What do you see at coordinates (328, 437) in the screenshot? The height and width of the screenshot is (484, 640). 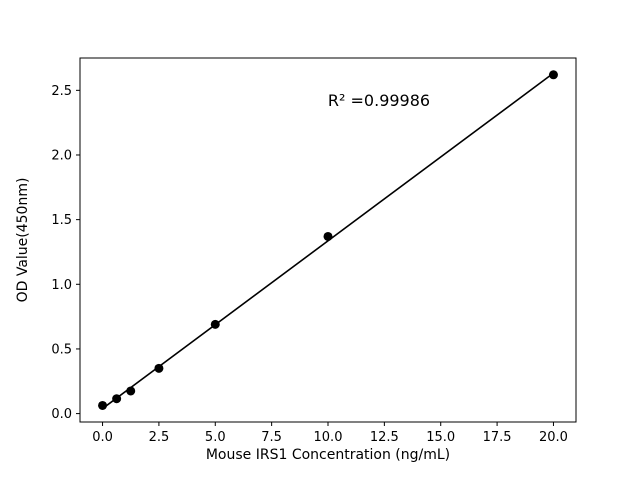 I see `x-tick-label: 10.0` at bounding box center [328, 437].